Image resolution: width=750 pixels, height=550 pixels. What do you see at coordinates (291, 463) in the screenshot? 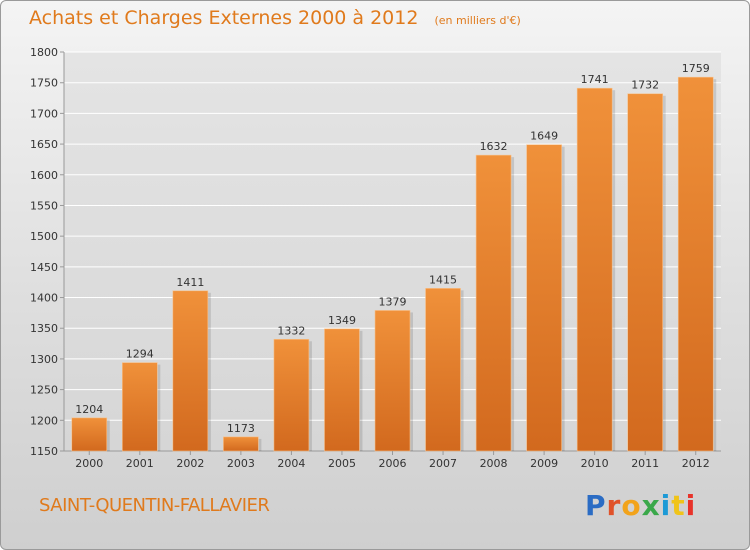
I see `x-tick-label: 2004` at bounding box center [291, 463].